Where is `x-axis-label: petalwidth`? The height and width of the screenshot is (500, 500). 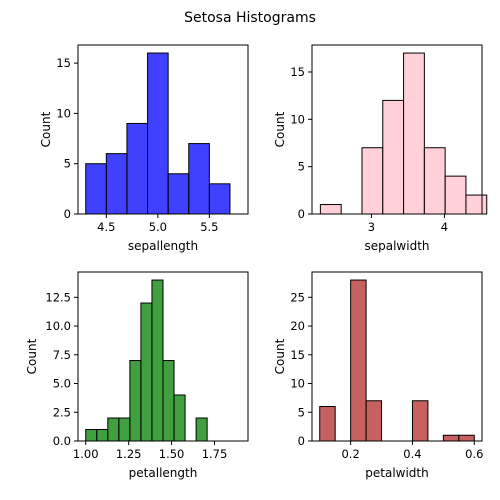 x-axis-label: petalwidth is located at coordinates (396, 473).